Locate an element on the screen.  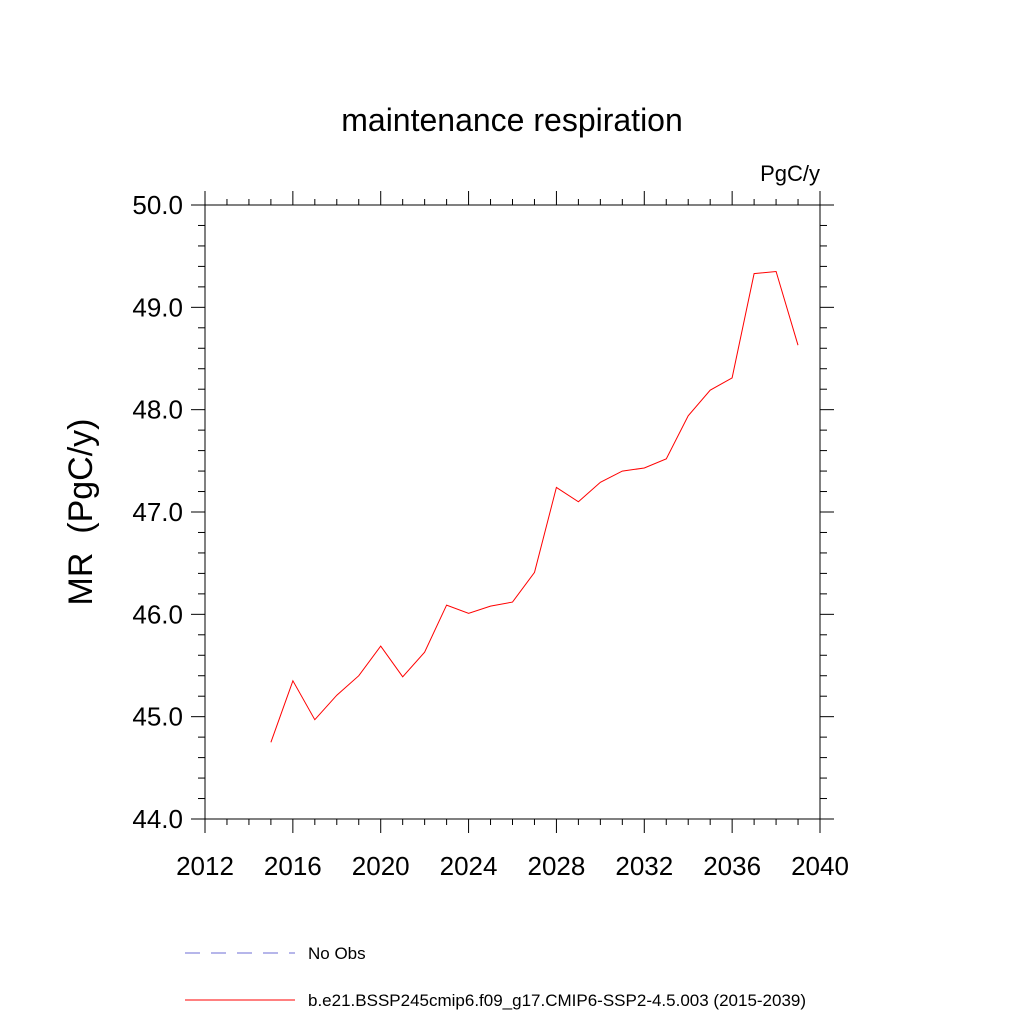
y-tick-label: 45.0 is located at coordinates (157, 717).